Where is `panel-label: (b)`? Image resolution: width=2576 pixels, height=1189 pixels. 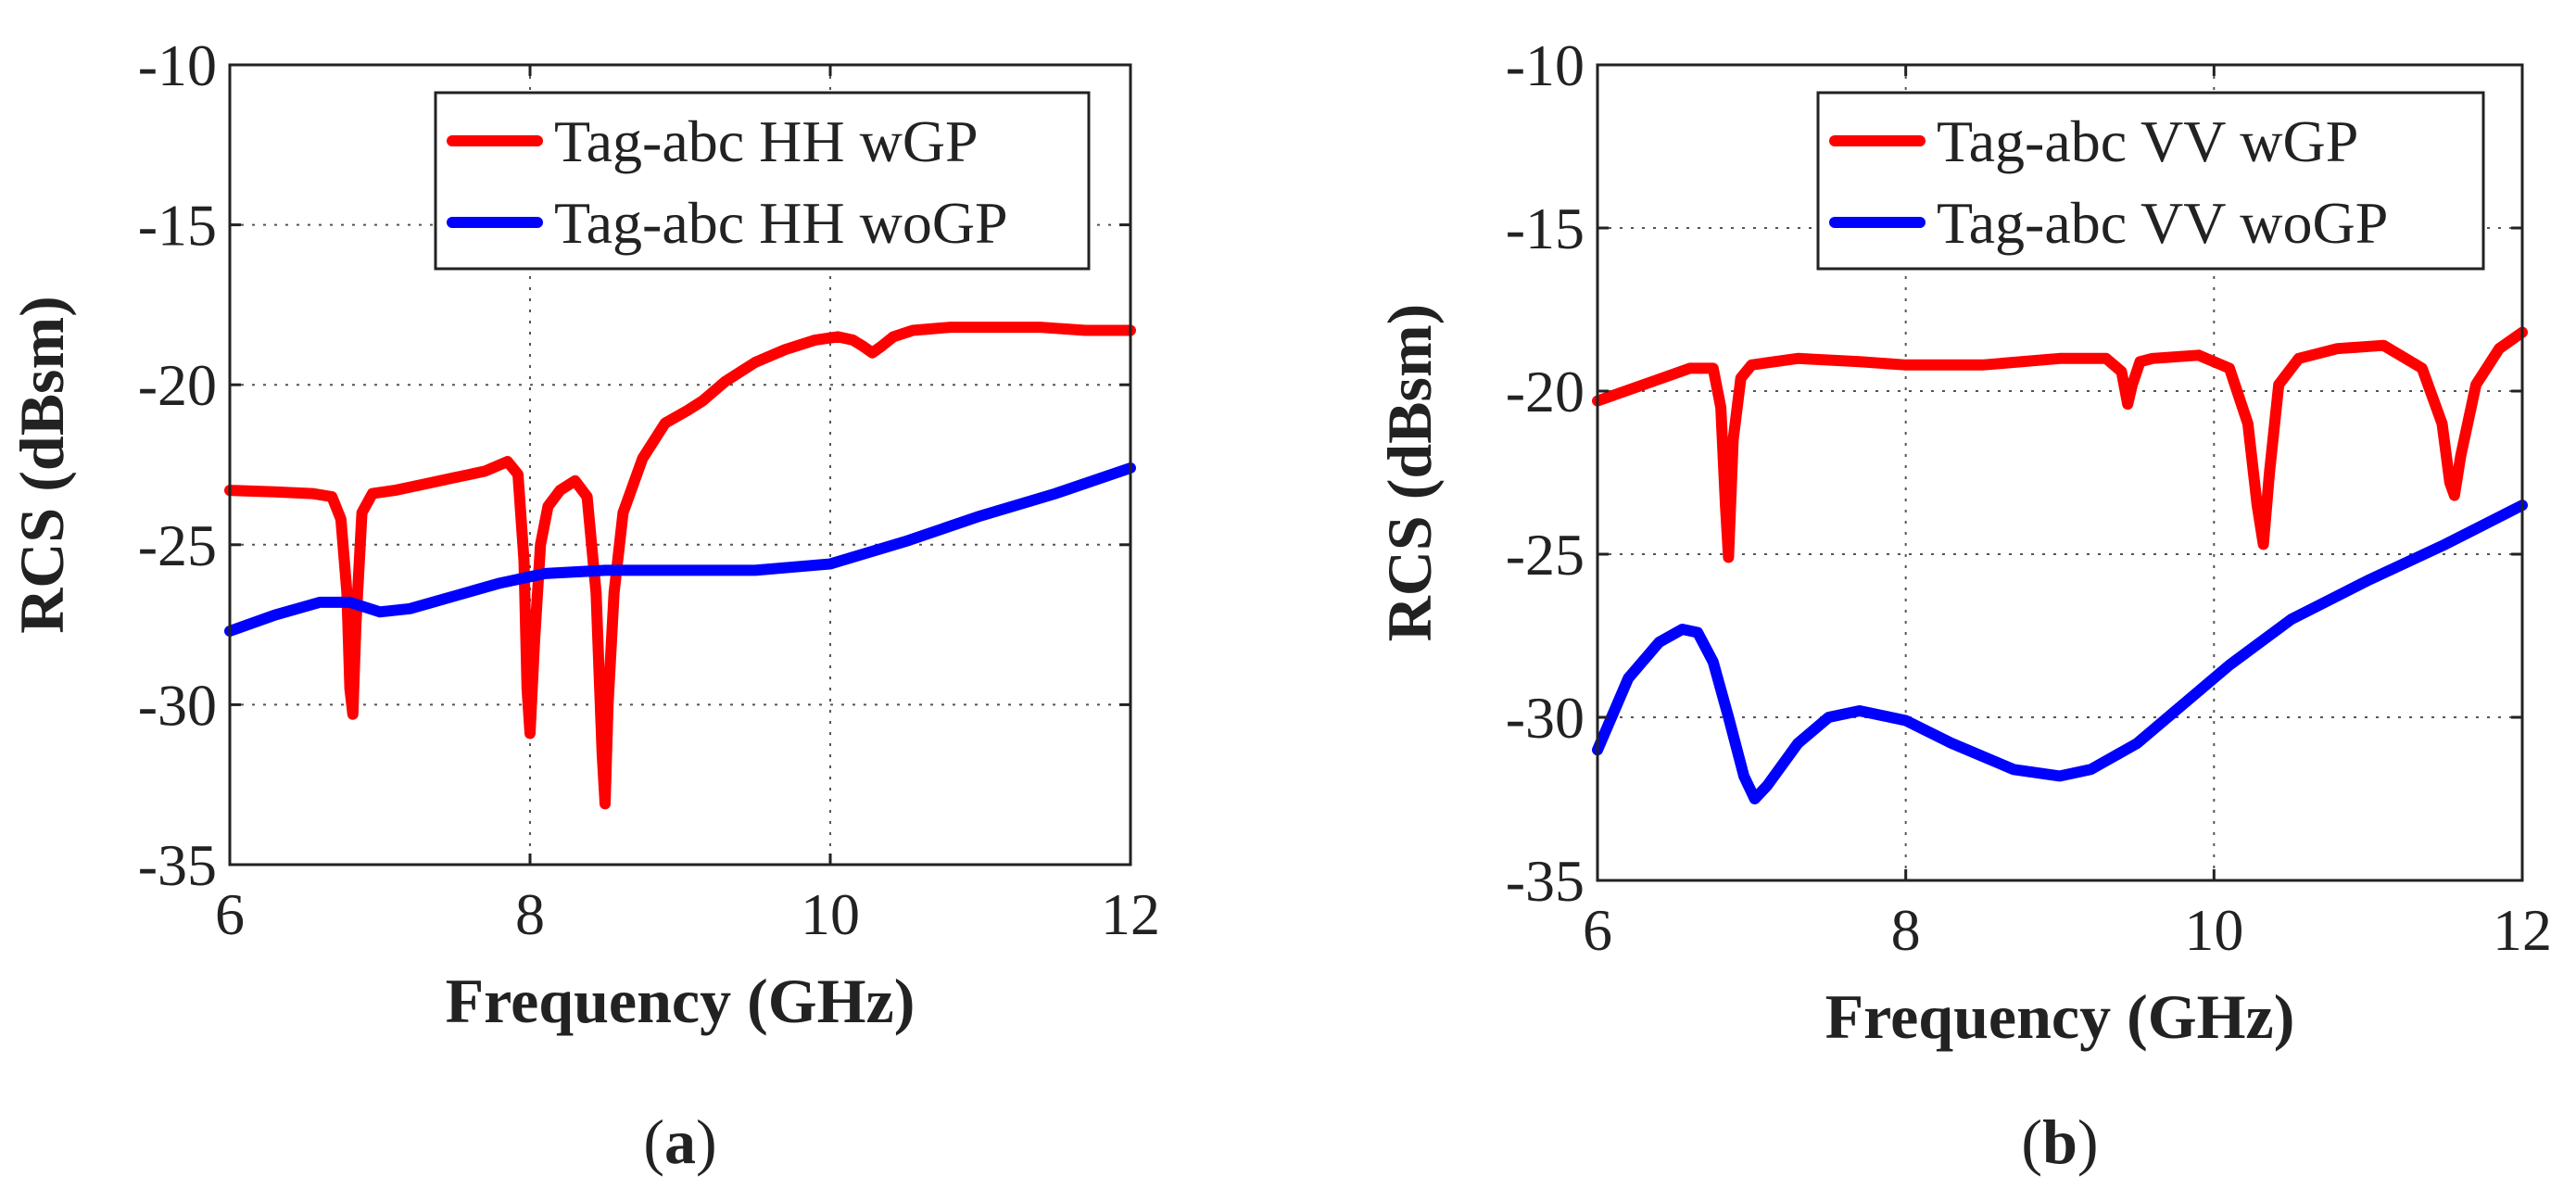
panel-label: (b) is located at coordinates (2059, 1142).